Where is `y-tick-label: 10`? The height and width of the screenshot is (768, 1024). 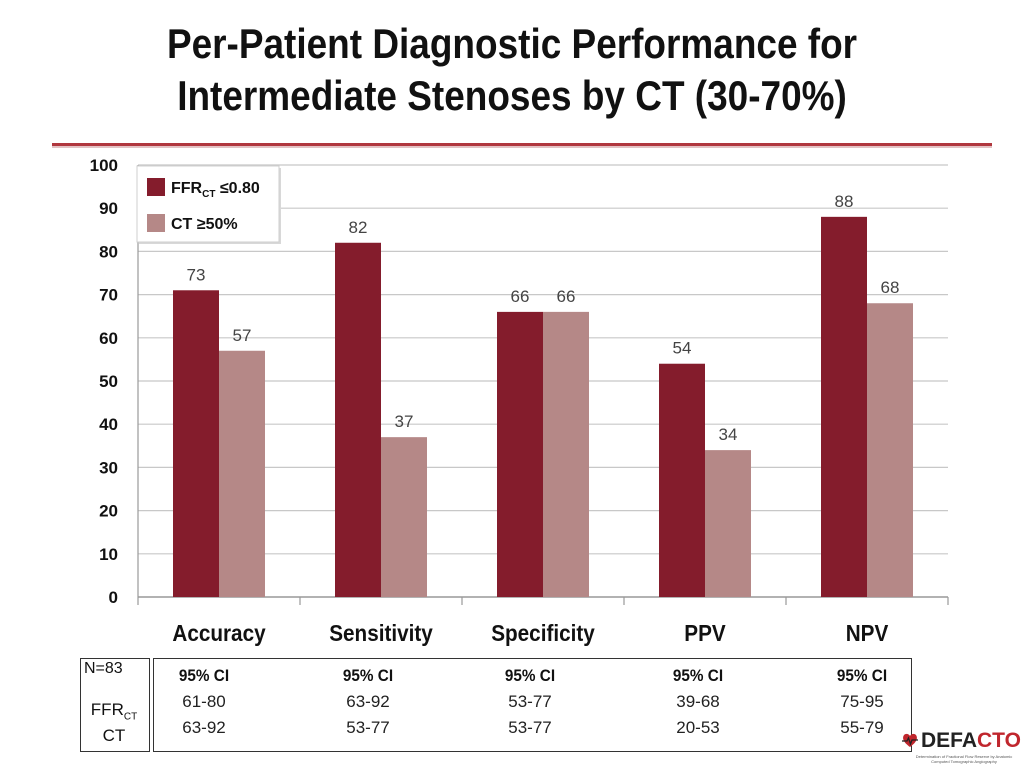
y-tick-label: 10 is located at coordinates (108, 554).